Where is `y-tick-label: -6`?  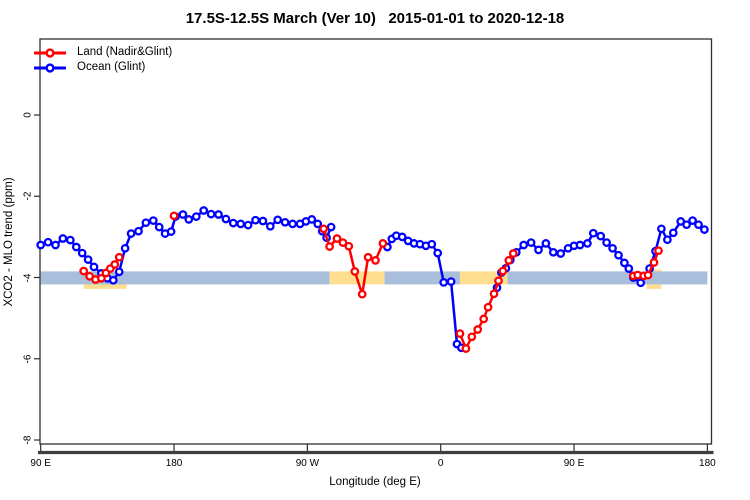 y-tick-label: -6 is located at coordinates (28, 359).